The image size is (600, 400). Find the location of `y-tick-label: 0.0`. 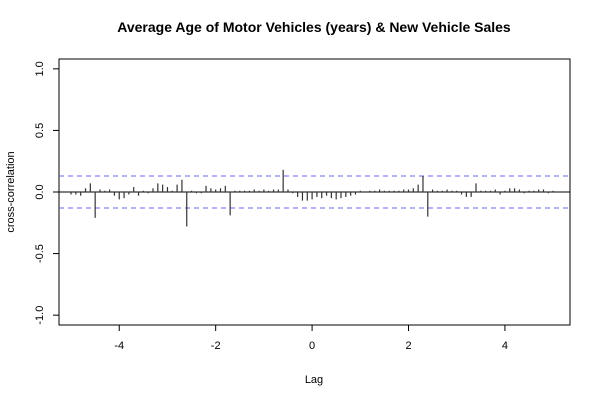

y-tick-label: 0.0 is located at coordinates (40, 191).